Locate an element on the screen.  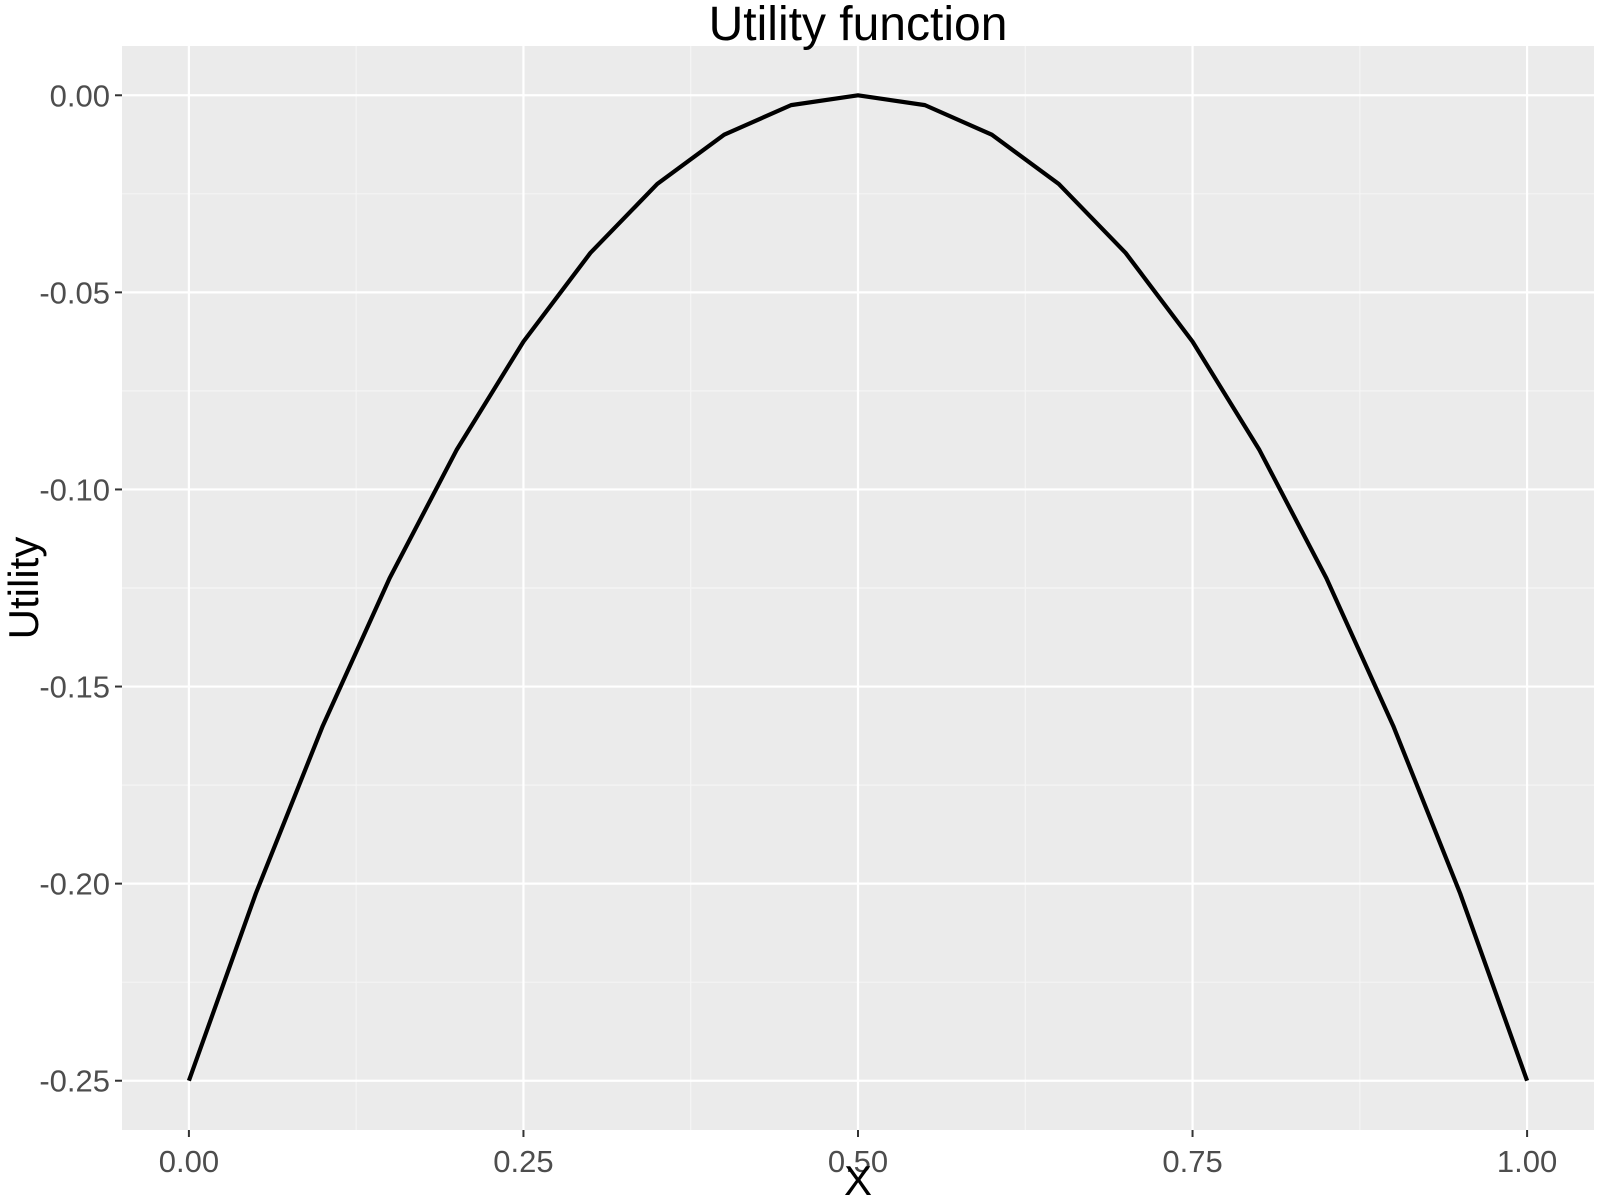
y-tick-label: -0.20 is located at coordinates (74, 884).